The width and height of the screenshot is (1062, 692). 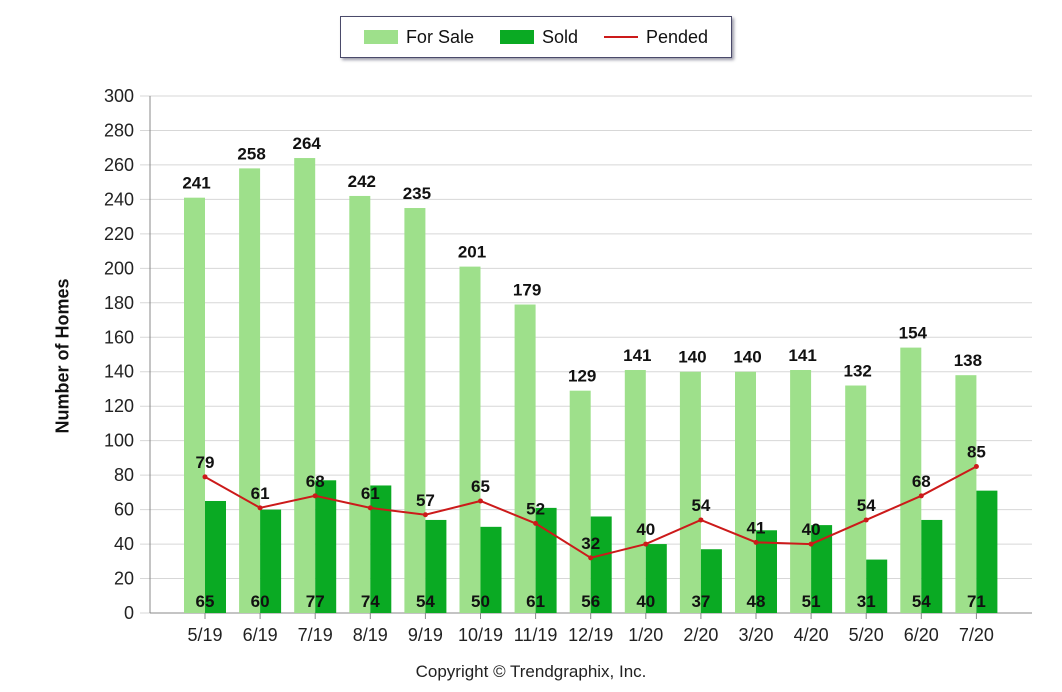 What do you see at coordinates (866, 601) in the screenshot?
I see `data-label-sold: 31` at bounding box center [866, 601].